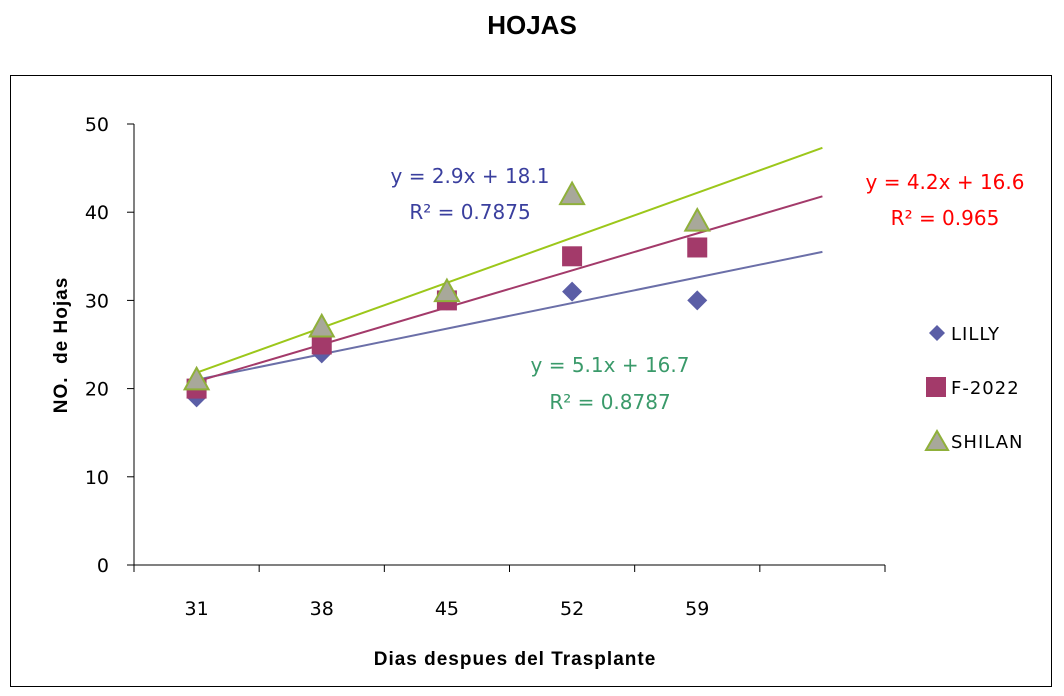  Describe the element at coordinates (945, 182) in the screenshot. I see `trendline-equation: y = 4.2x + 16.6` at that location.